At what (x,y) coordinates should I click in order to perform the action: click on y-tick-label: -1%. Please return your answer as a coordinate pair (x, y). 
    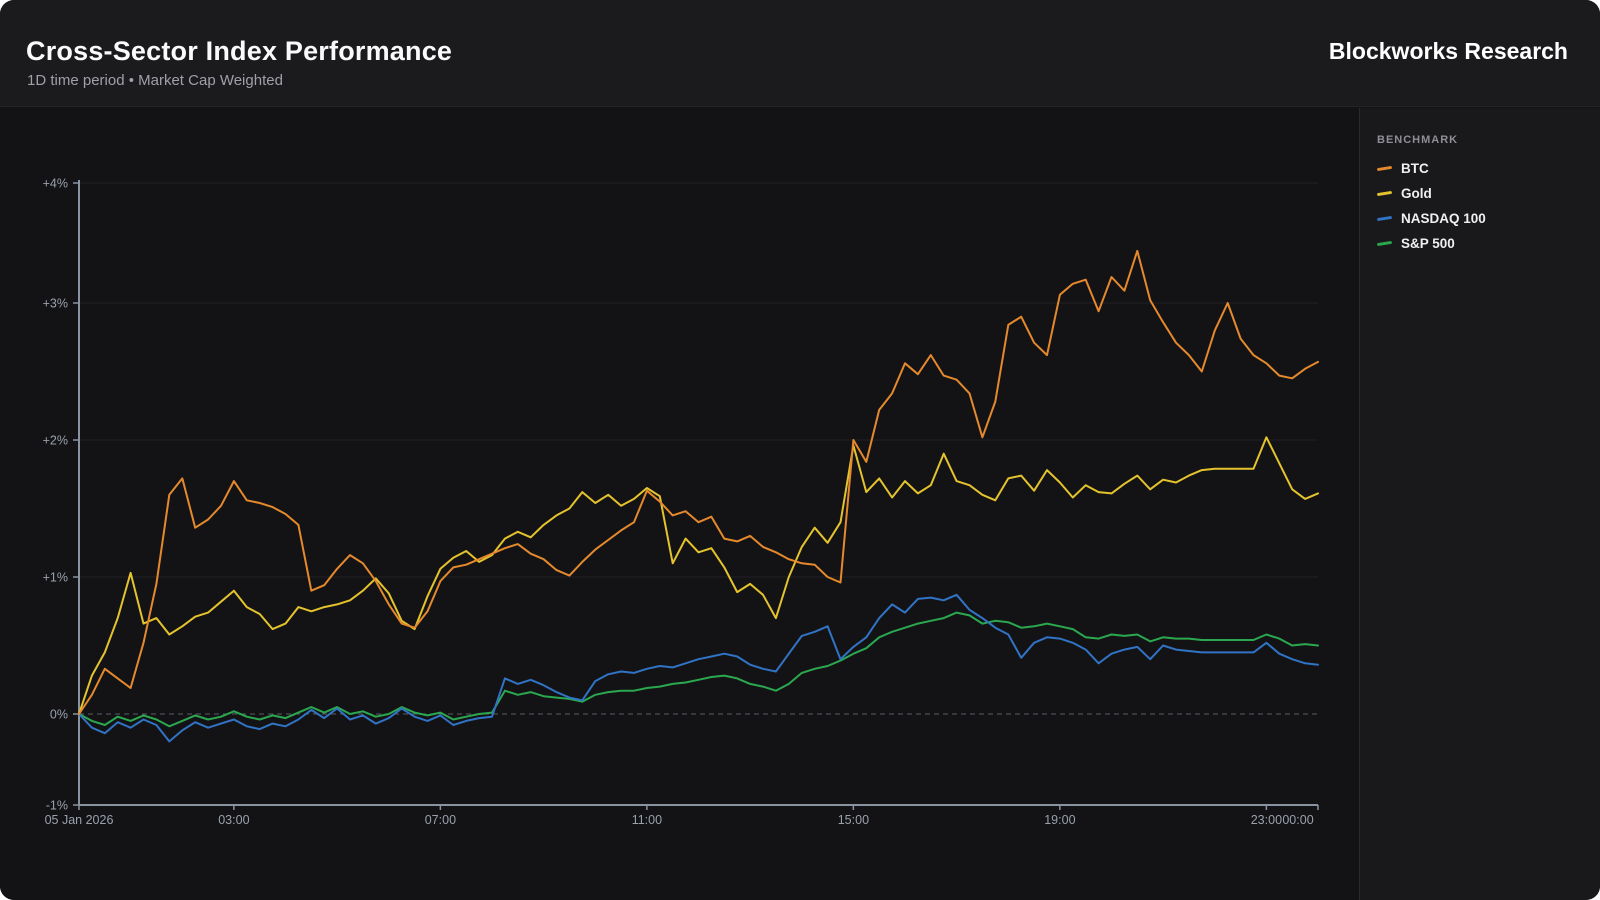
    Looking at the image, I should click on (57, 806).